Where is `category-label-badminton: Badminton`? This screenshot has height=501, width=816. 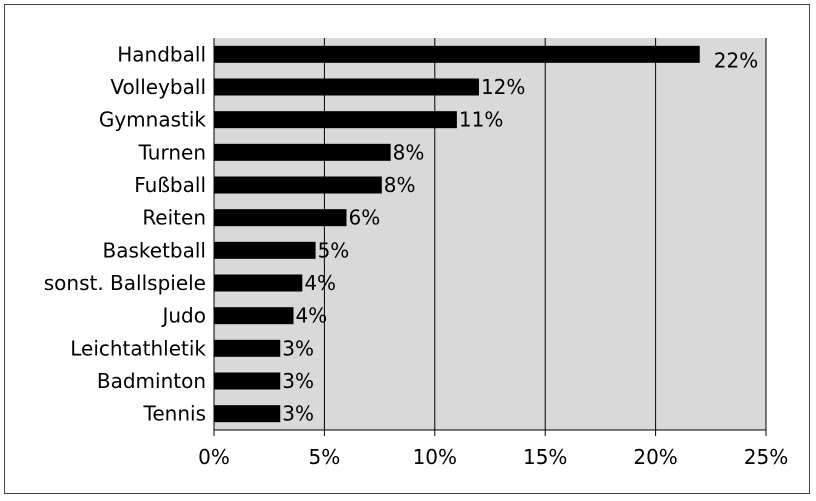 category-label-badminton: Badminton is located at coordinates (151, 381).